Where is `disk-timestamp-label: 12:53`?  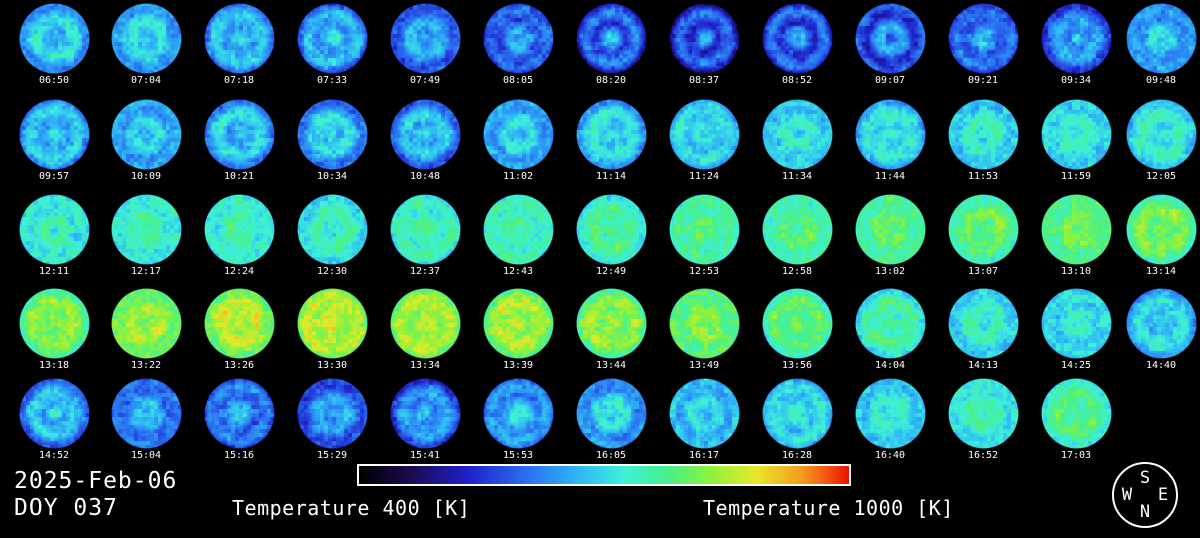
disk-timestamp-label: 12:53 is located at coordinates (704, 271).